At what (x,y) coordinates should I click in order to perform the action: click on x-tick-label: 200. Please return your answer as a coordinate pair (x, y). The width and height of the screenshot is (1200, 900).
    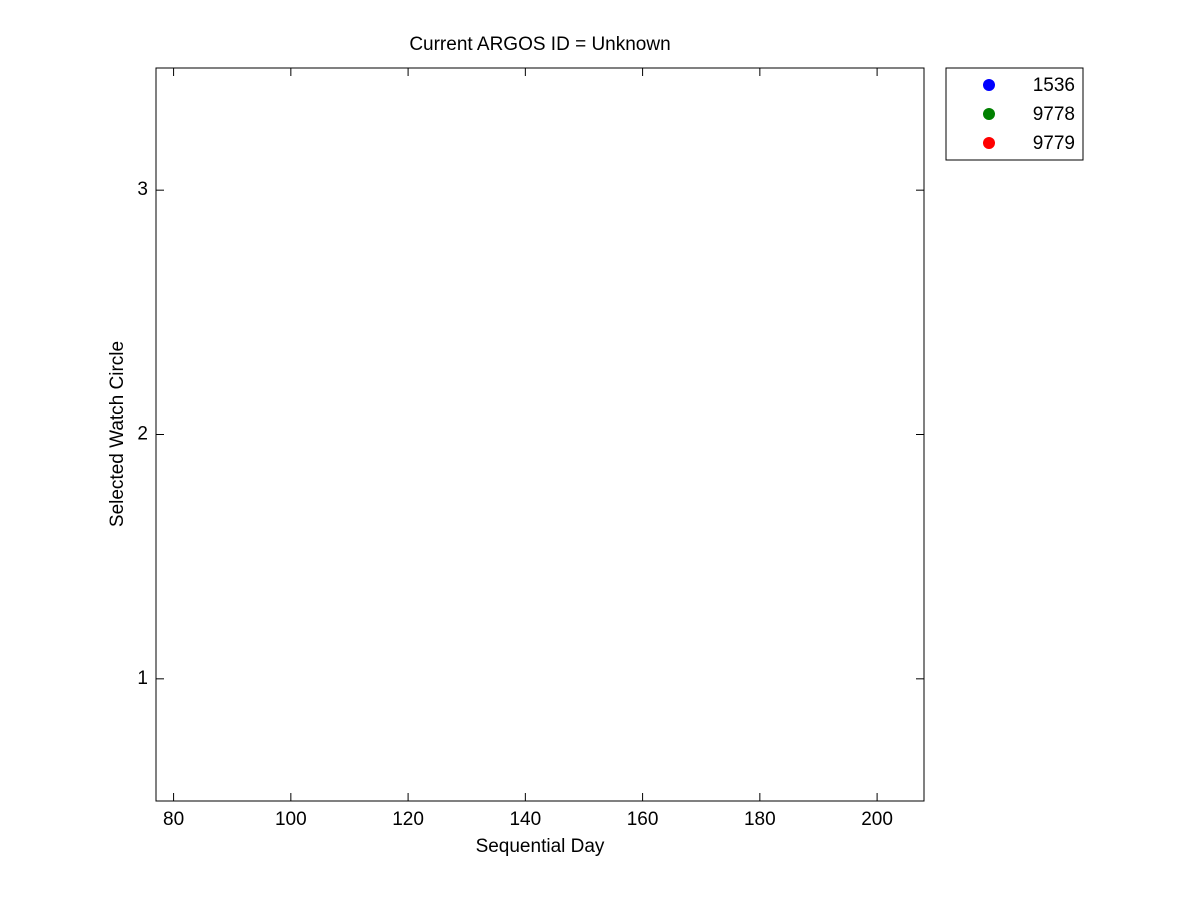
    Looking at the image, I should click on (877, 819).